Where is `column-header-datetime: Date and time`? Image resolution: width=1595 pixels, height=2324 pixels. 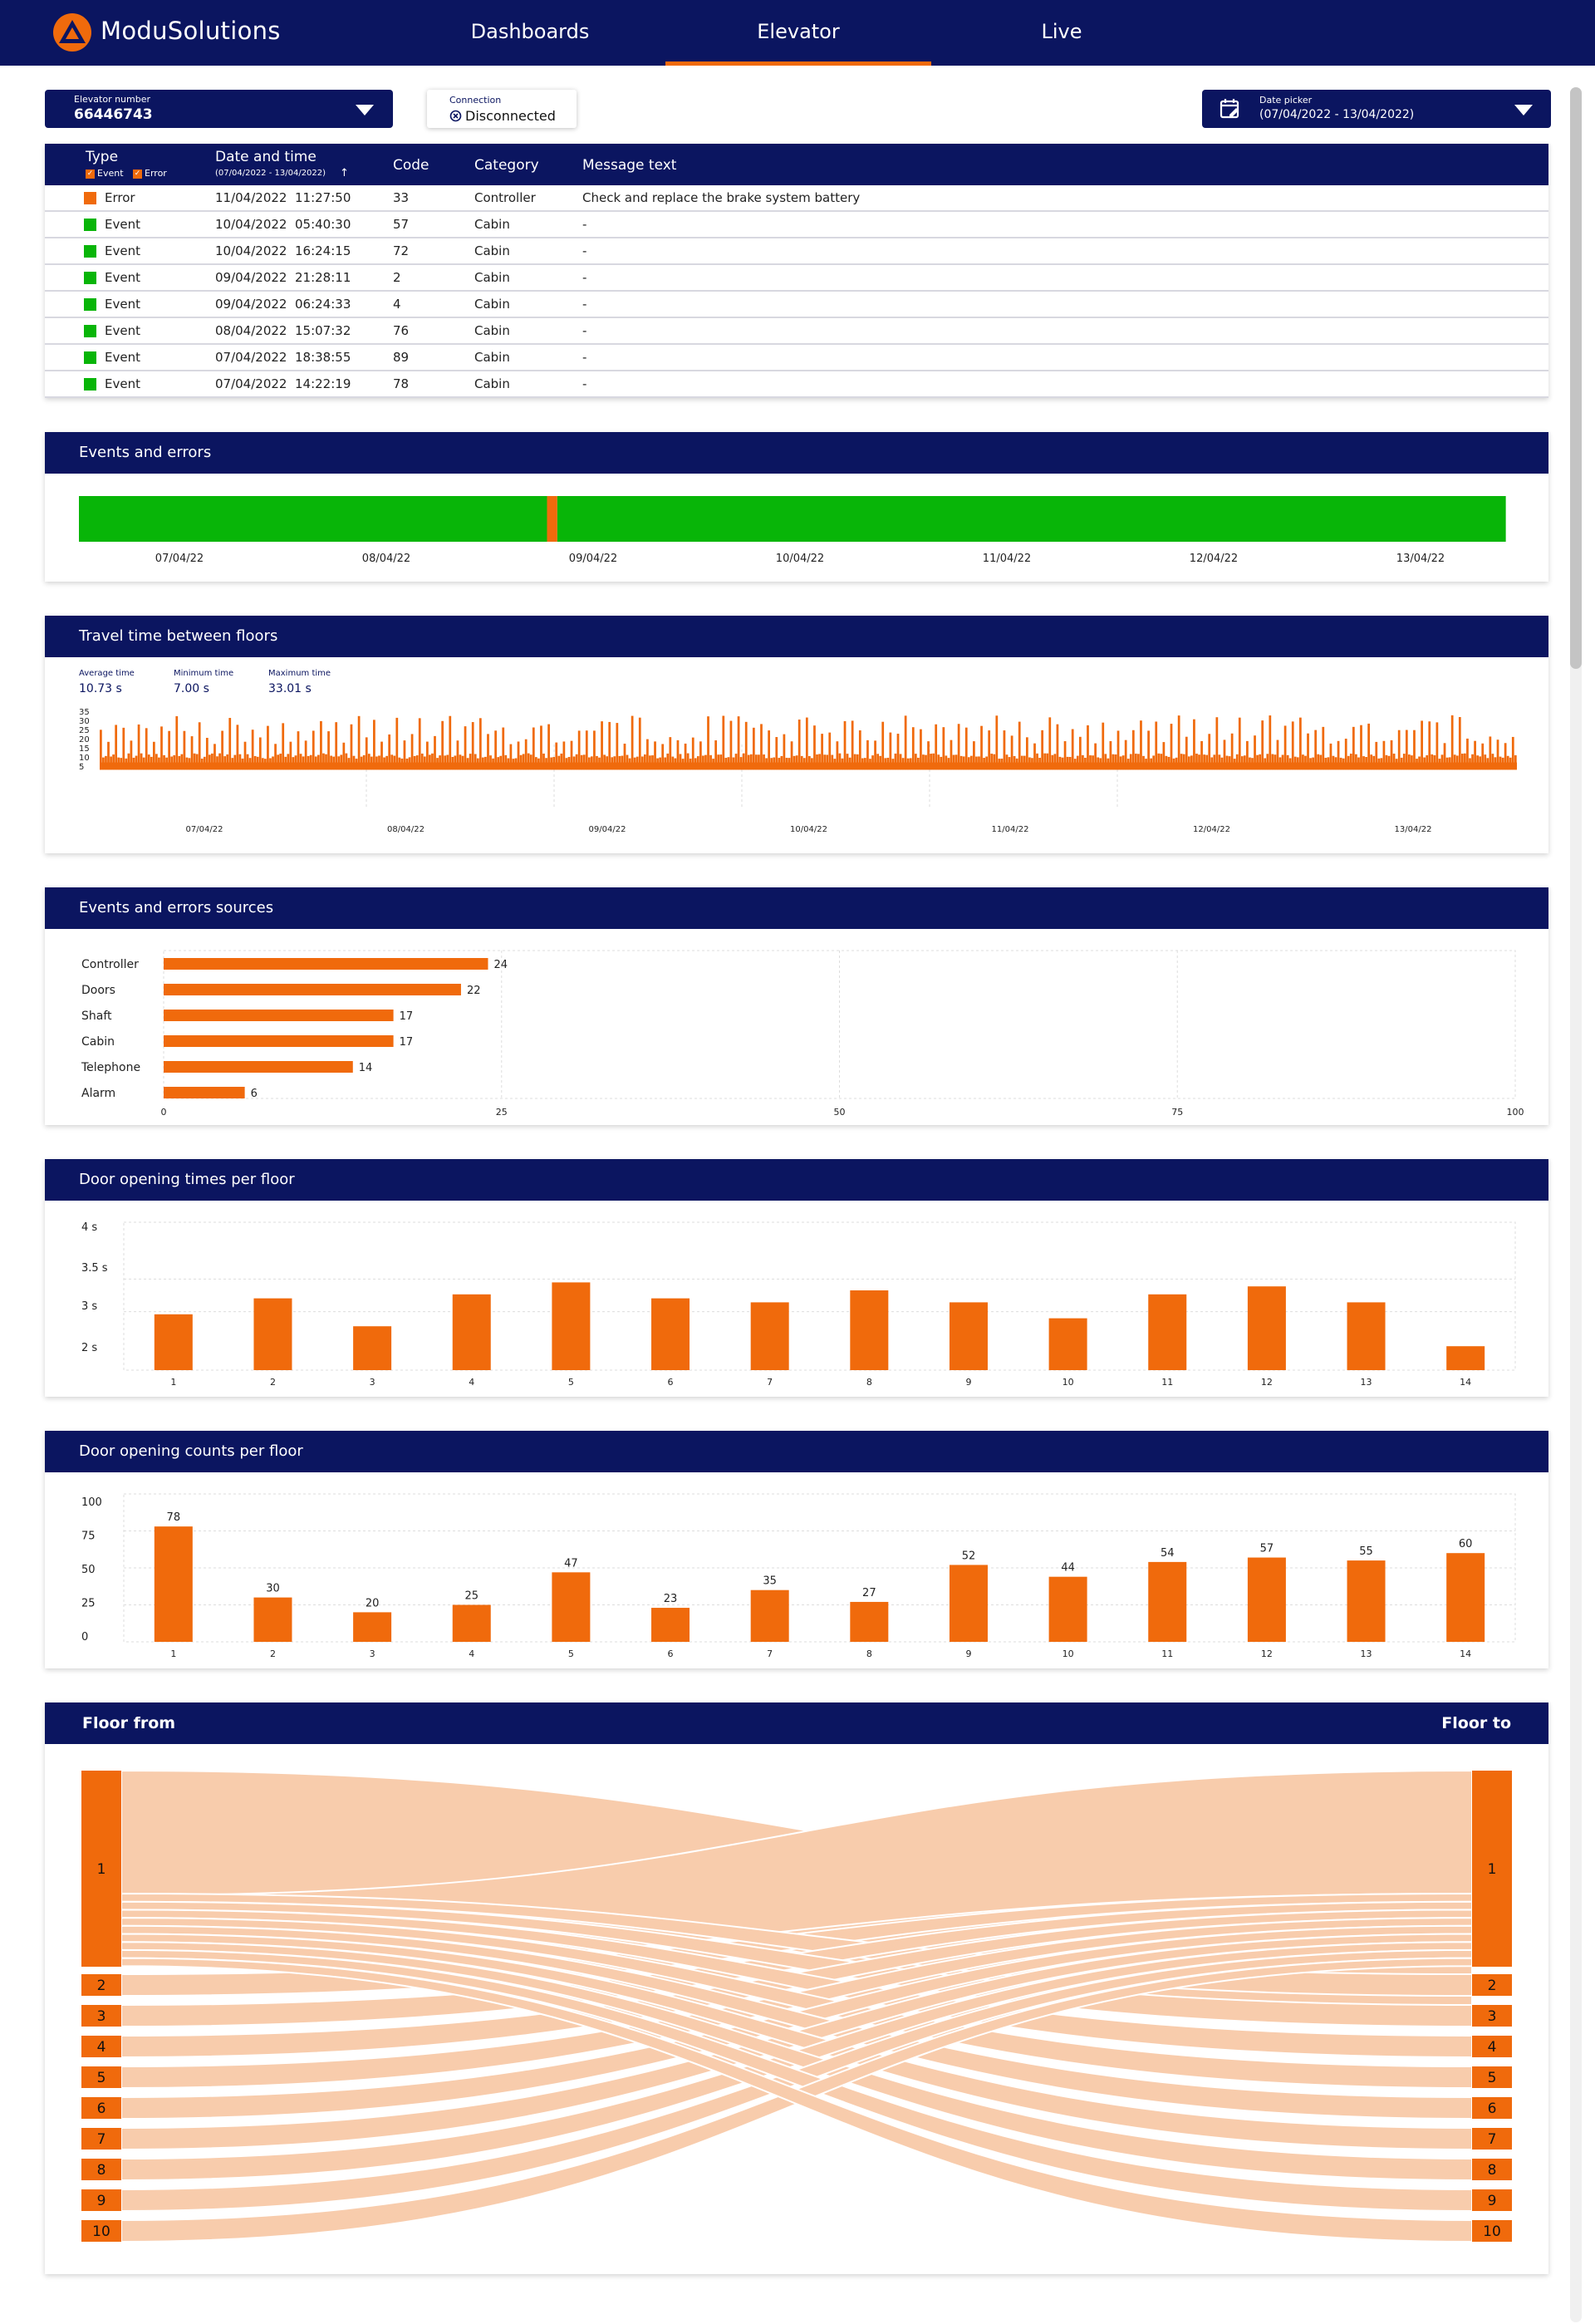
column-header-datetime: Date and time is located at coordinates (266, 157).